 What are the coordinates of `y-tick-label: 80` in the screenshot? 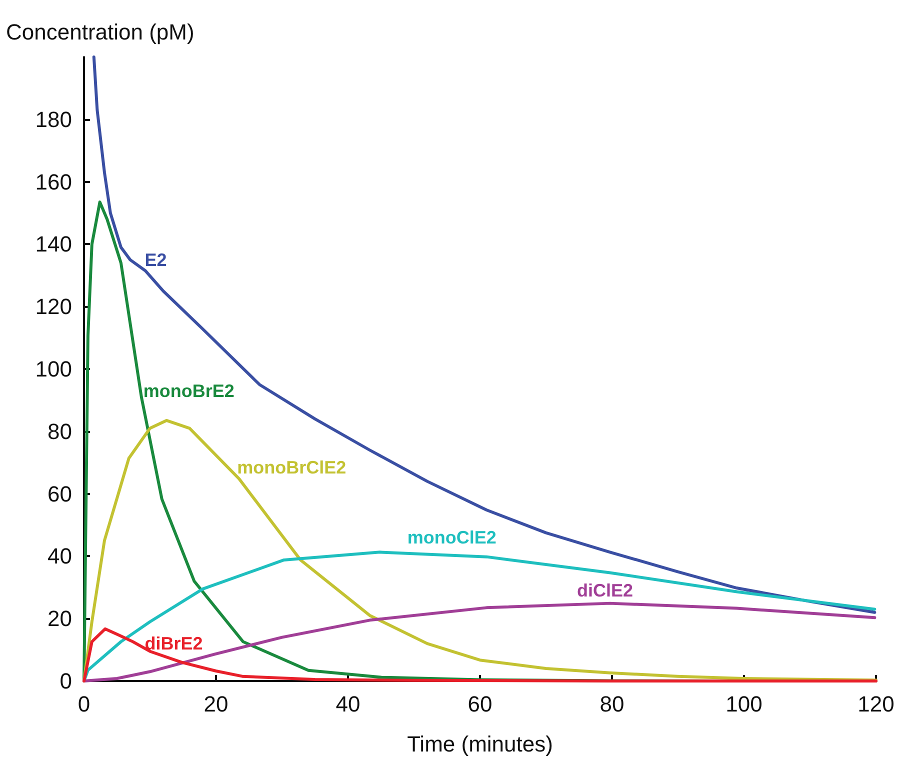 It's located at (60, 431).